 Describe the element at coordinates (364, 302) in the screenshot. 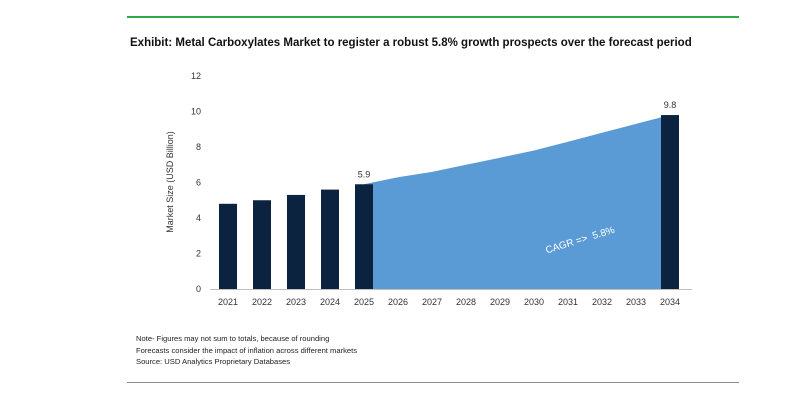

I see `x-tick-label: 2025` at that location.